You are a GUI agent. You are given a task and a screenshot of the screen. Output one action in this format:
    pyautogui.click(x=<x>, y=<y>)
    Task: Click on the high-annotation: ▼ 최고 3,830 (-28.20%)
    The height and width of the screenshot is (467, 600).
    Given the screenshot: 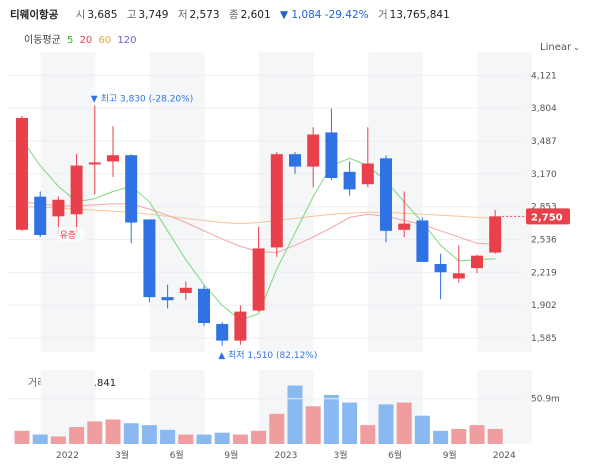 What is the action you would take?
    pyautogui.click(x=142, y=99)
    